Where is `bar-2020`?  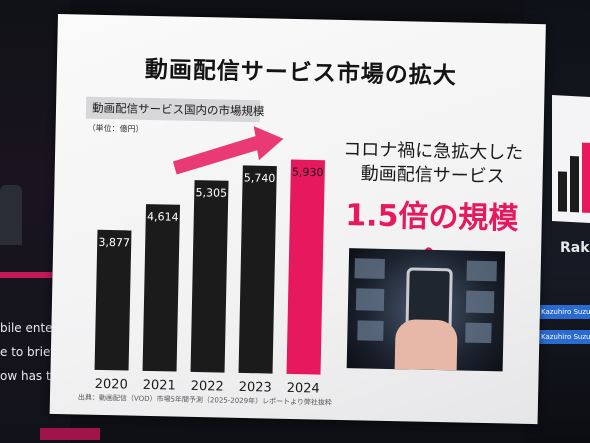 bar-2020 is located at coordinates (113, 300).